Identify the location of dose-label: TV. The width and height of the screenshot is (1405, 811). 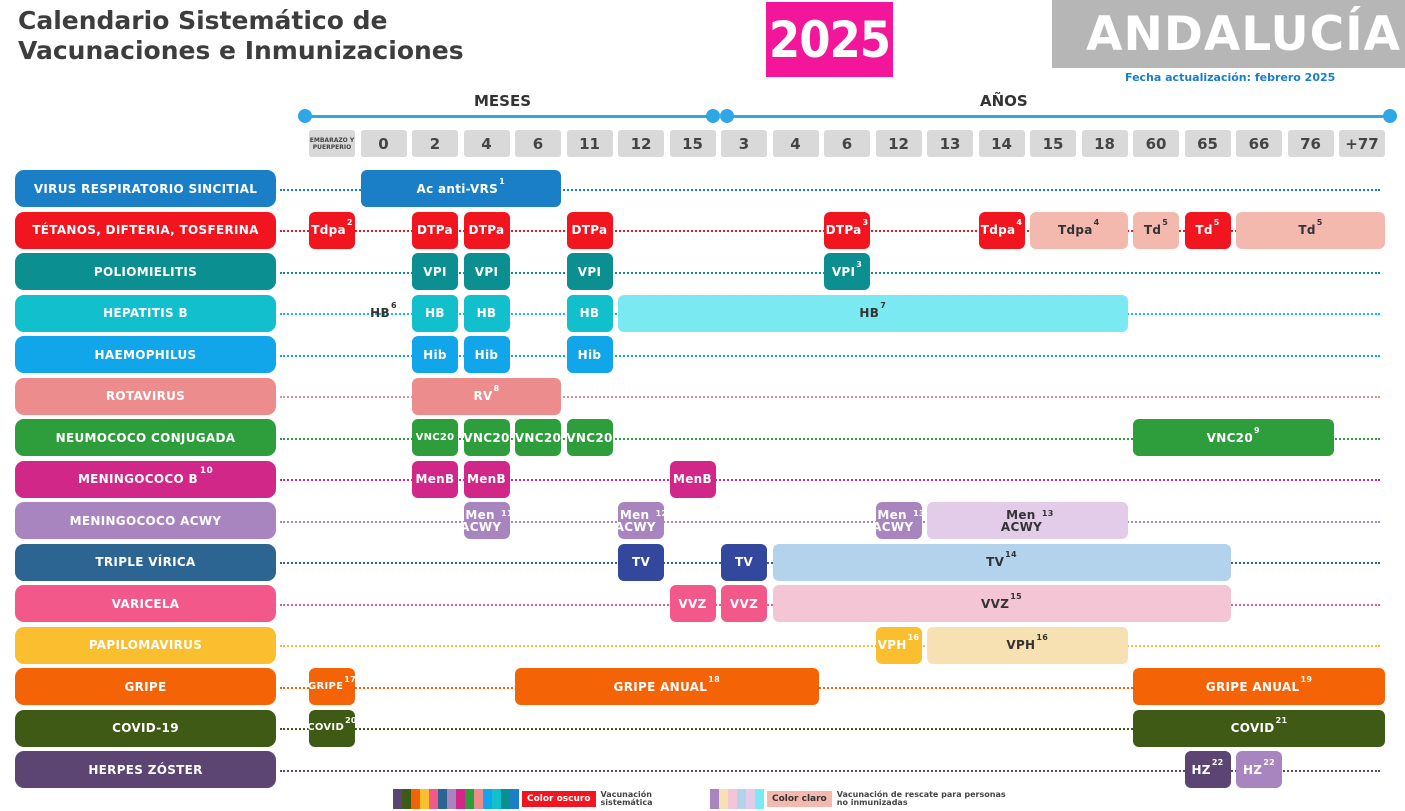
(641, 562).